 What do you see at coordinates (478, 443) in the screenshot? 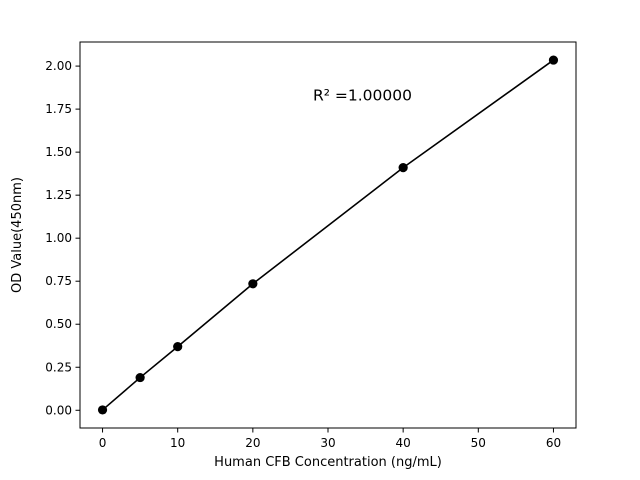
I see `x-tick-label: 50` at bounding box center [478, 443].